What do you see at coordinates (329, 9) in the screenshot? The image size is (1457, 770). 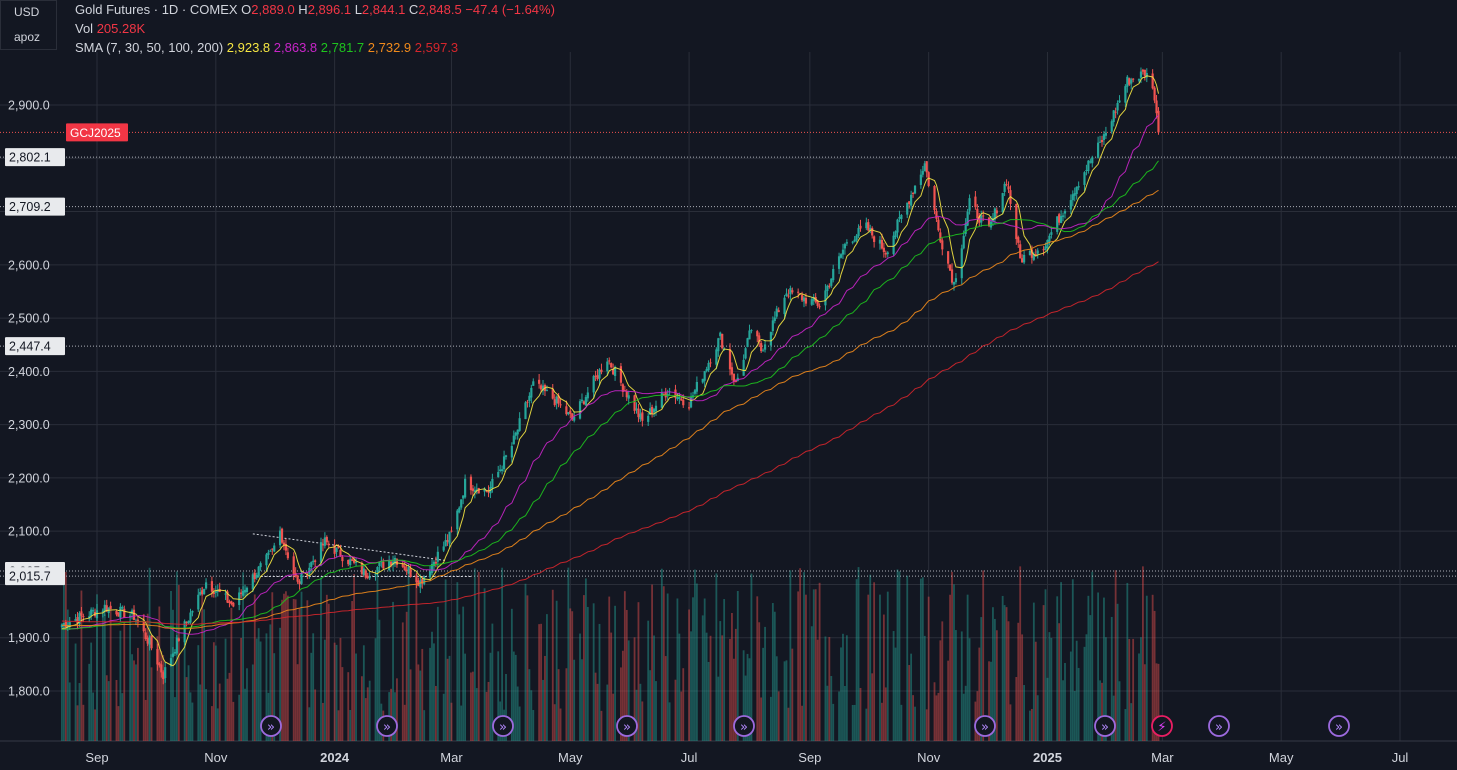 I see `high-value: 2,896.1` at bounding box center [329, 9].